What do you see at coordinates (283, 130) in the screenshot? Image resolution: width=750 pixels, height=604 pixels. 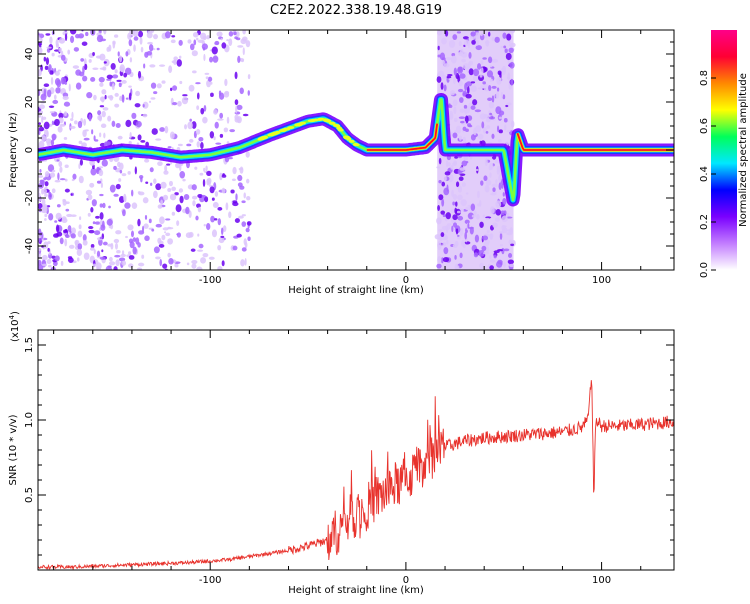 I see `trace-highlight` at bounding box center [283, 130].